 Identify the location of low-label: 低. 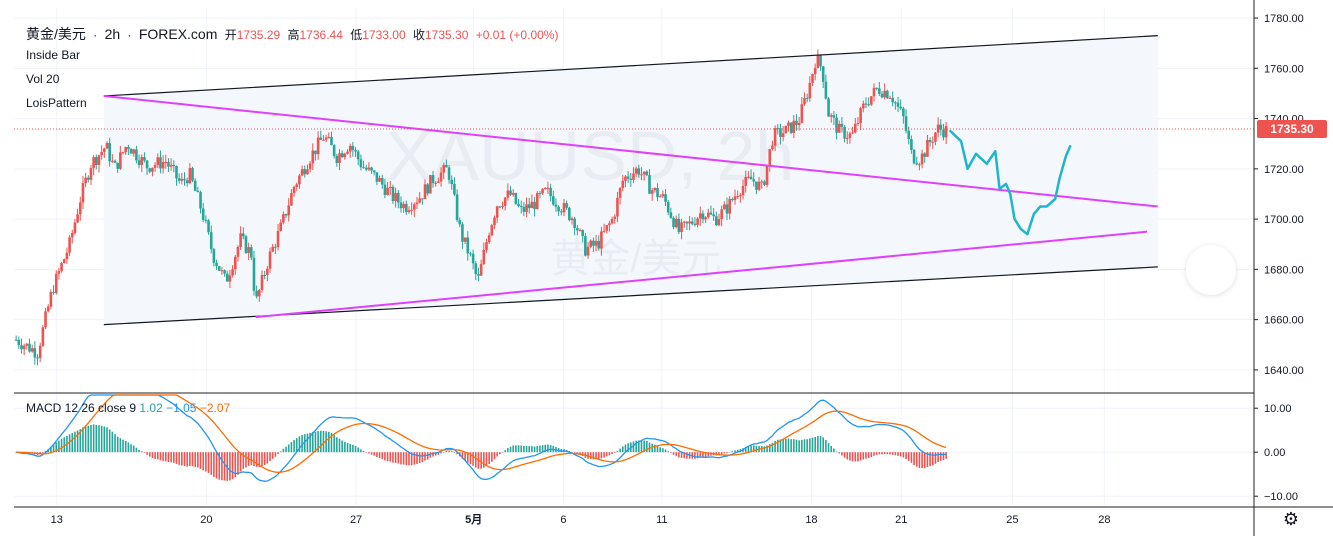
(356, 35).